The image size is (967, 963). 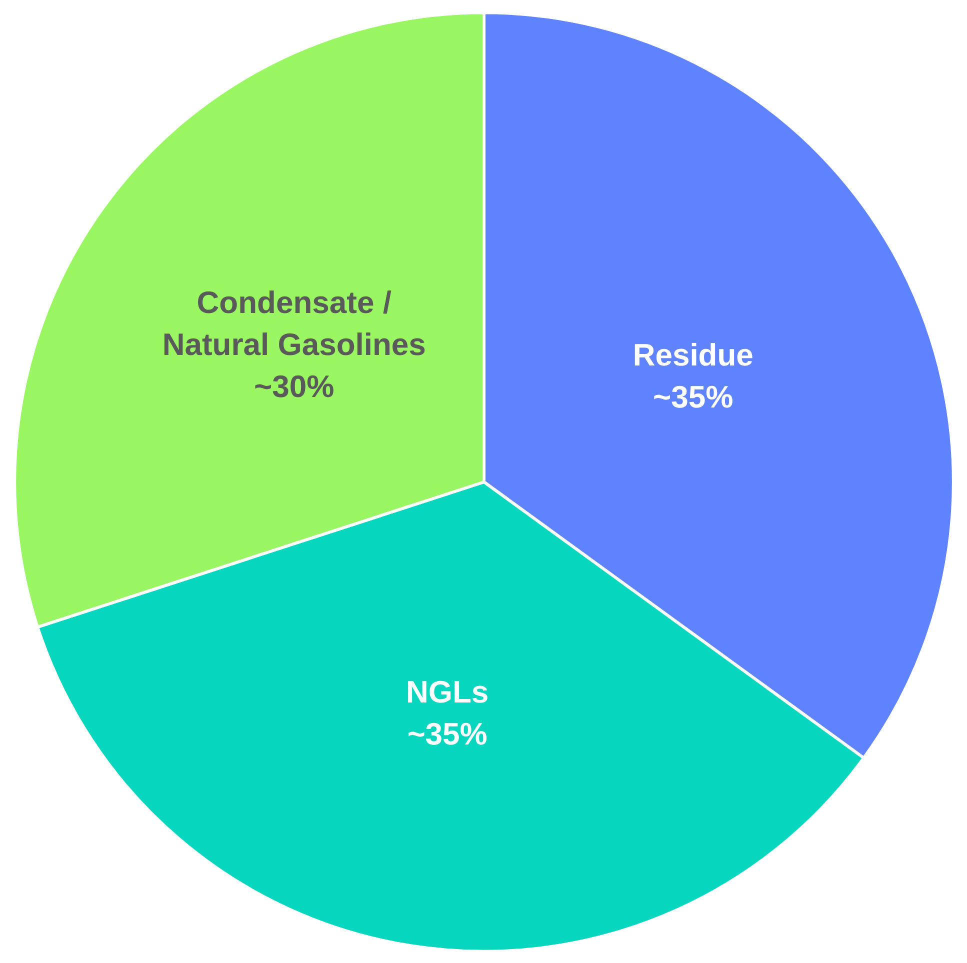 I want to click on data-label: ~30%, so click(x=294, y=386).